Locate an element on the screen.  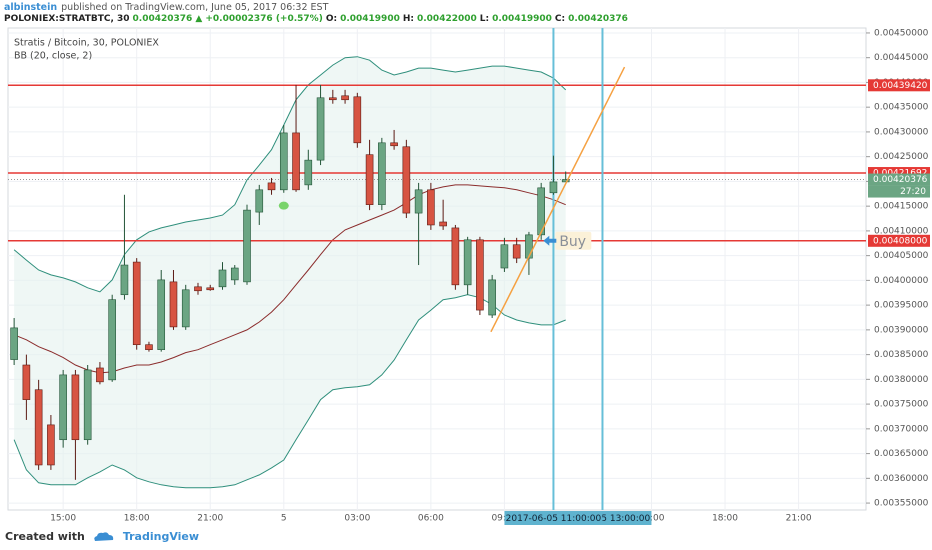
countdown-box is located at coordinates (899, 191).